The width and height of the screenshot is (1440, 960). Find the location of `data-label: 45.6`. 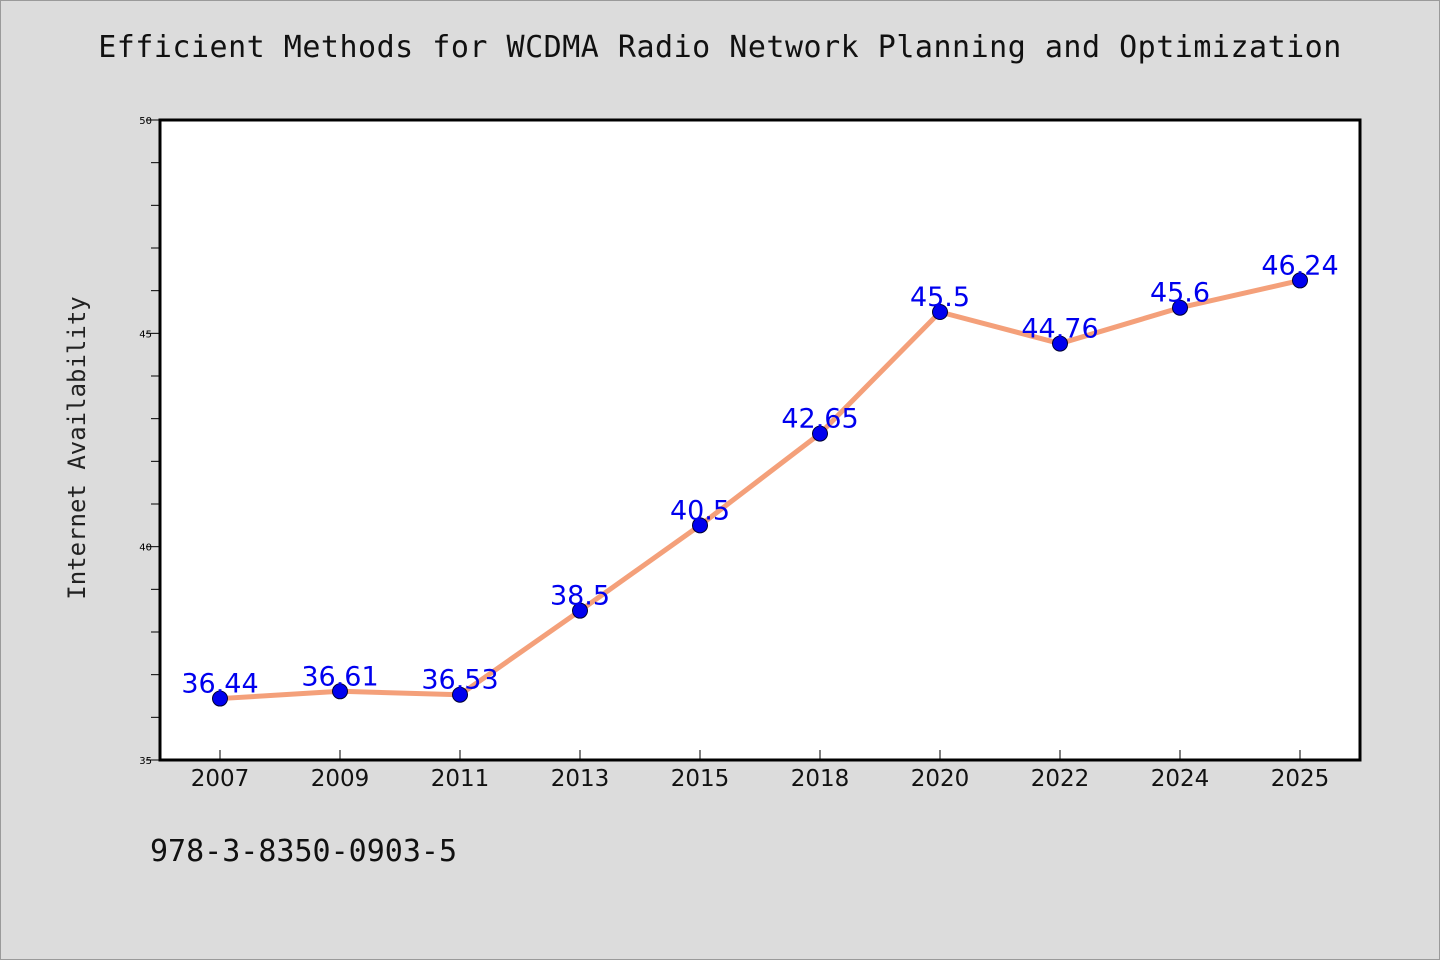

data-label: 45.6 is located at coordinates (1180, 293).